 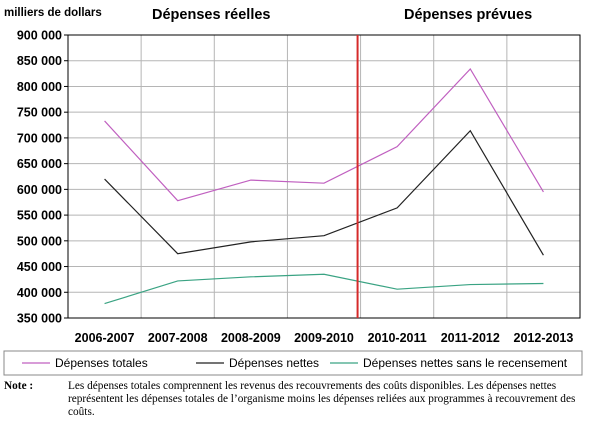 What do you see at coordinates (465, 363) in the screenshot?
I see `legend-label: Dépenses nettes sans le recensement` at bounding box center [465, 363].